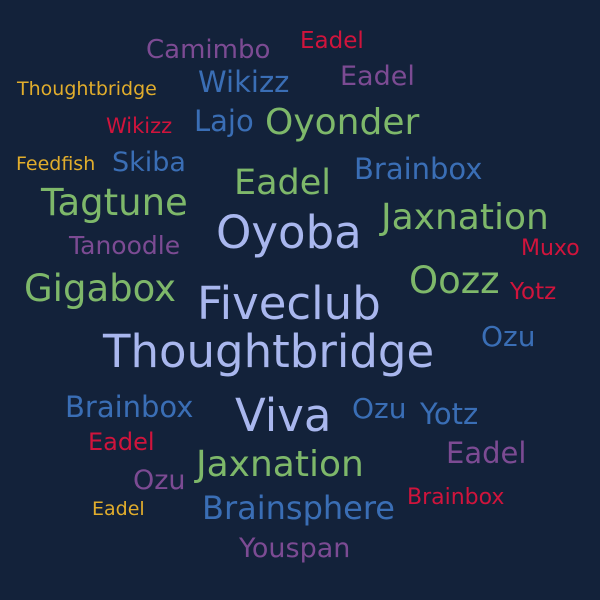 Image resolution: width=600 pixels, height=600 pixels. What do you see at coordinates (342, 122) in the screenshot?
I see `word-oyonder: Oyonder` at bounding box center [342, 122].